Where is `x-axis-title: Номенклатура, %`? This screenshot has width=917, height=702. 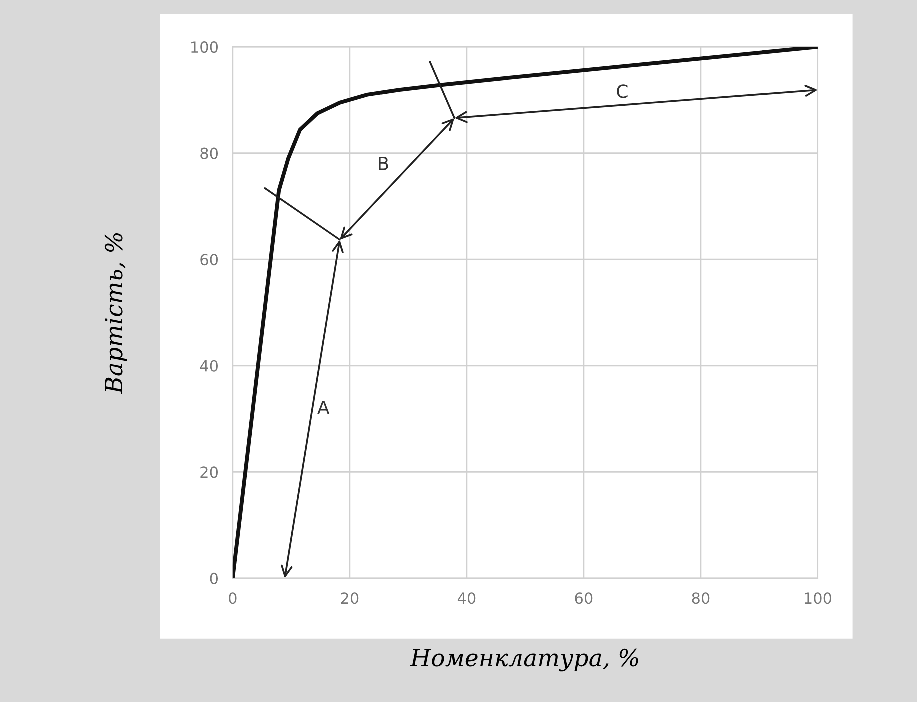 x-axis-title: Номенклатура, % is located at coordinates (524, 660).